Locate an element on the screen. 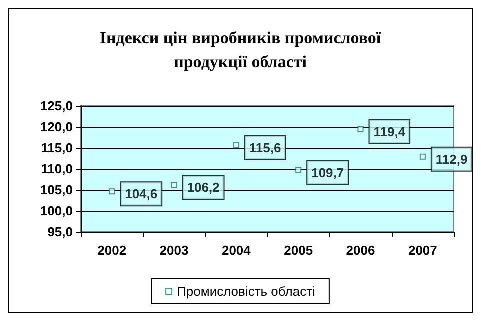 Image resolution: width=481 pixels, height=321 pixels. x-tick-label: 2005 is located at coordinates (299, 250).